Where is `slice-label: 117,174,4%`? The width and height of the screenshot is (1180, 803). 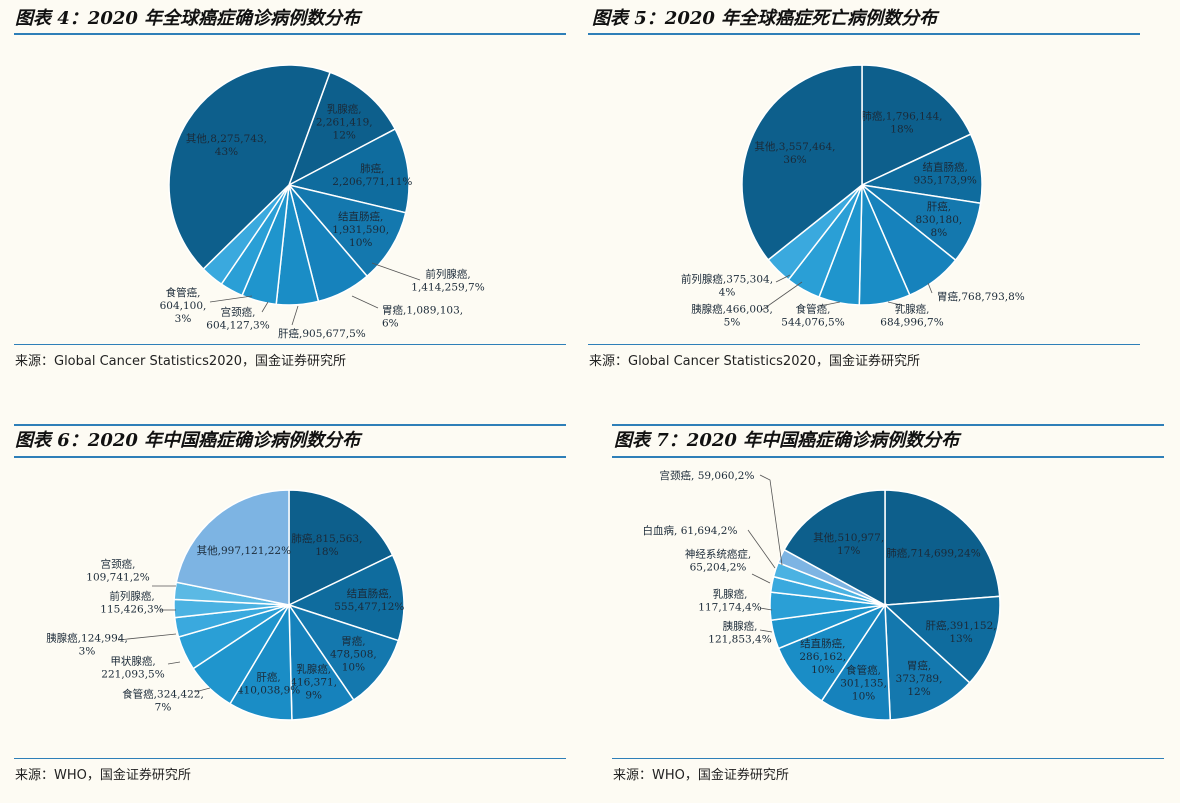 slice-label: 117,174,4% is located at coordinates (729, 608).